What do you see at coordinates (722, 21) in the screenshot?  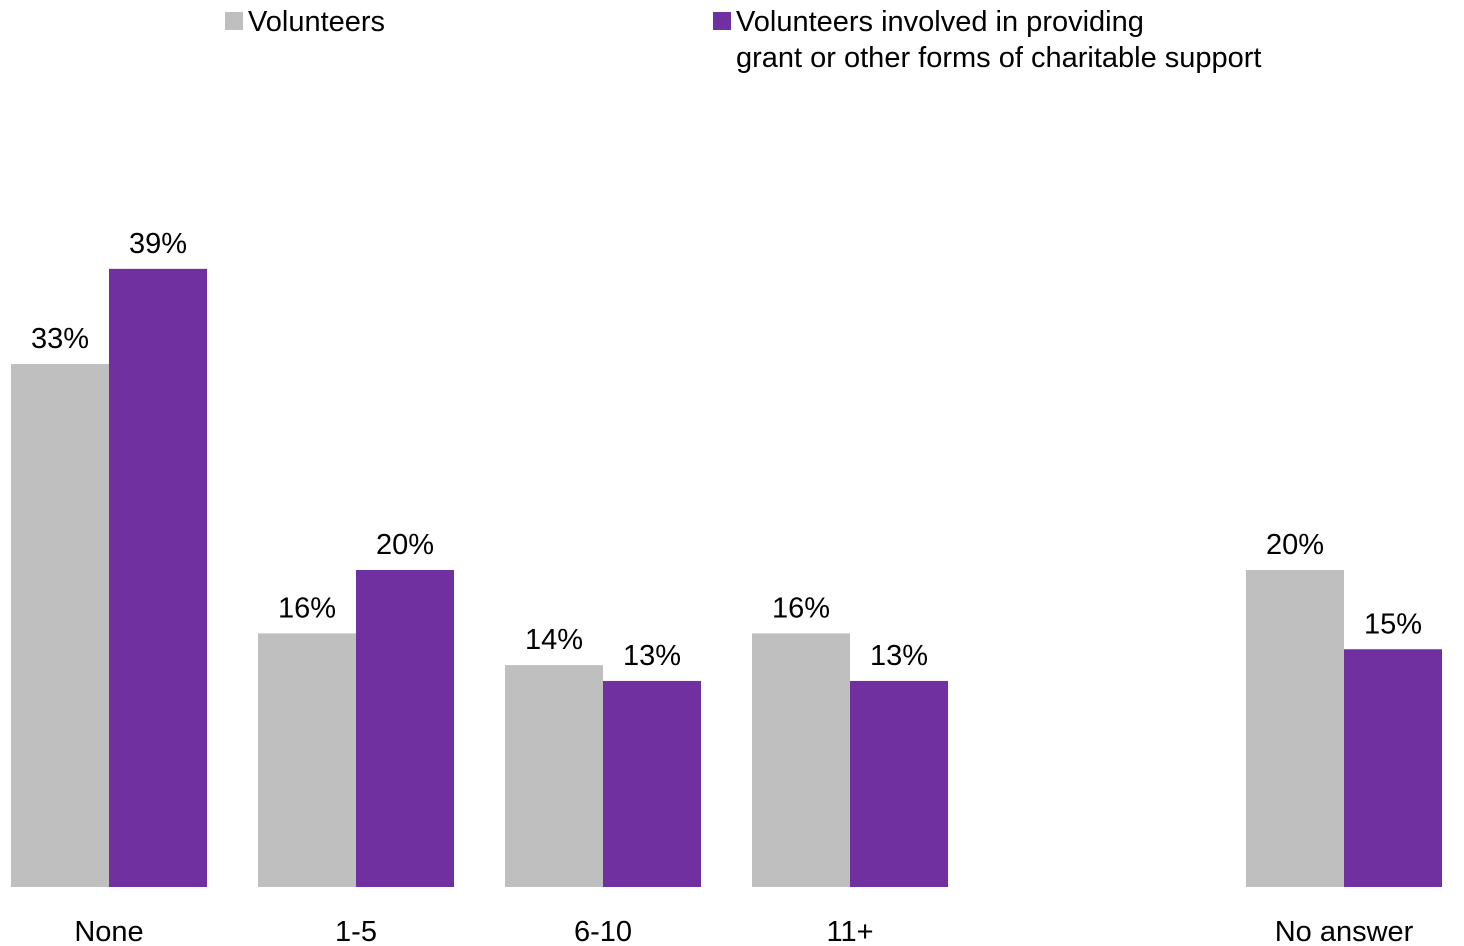 I see `legend-swatch-grant-volunteers` at bounding box center [722, 21].